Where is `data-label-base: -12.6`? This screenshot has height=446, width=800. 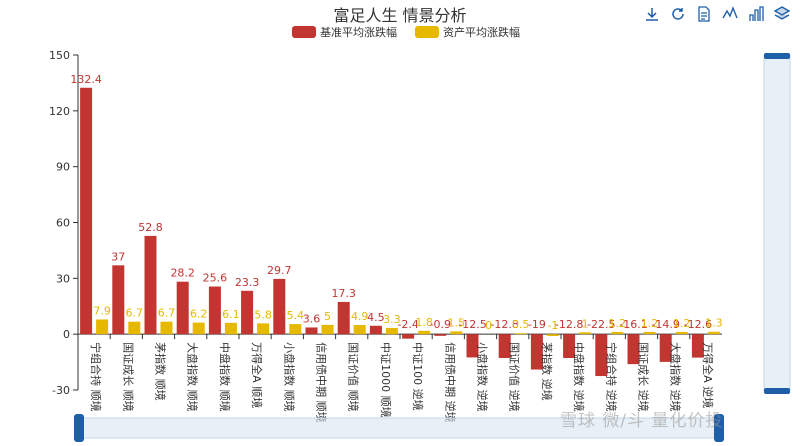 data-label-base: -12.6 is located at coordinates (698, 324).